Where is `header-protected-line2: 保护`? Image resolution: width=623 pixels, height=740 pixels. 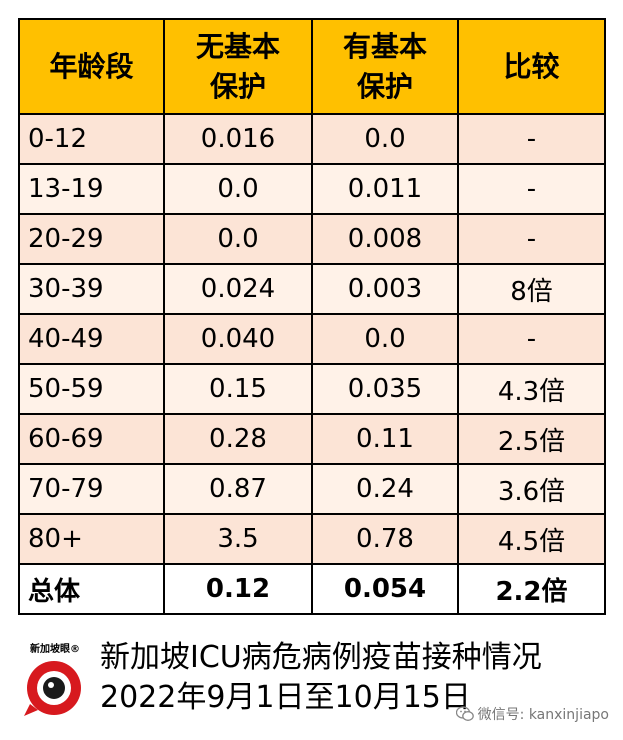
header-protected-line2: 保护 is located at coordinates (384, 86).